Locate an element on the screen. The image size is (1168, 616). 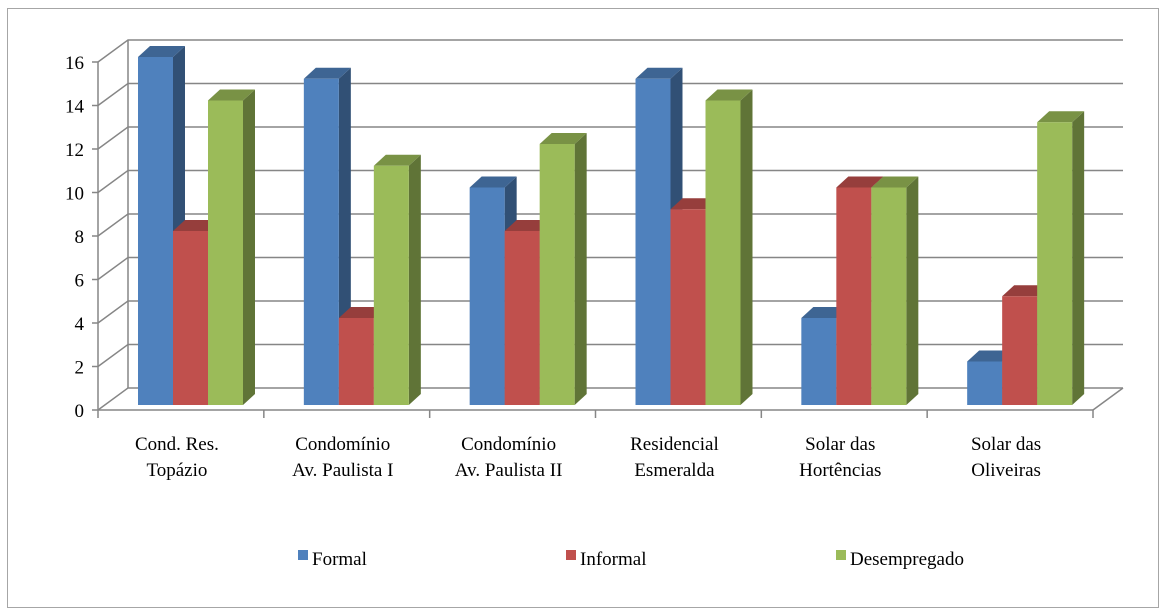
x-category-label: Av. Paulista II is located at coordinates (509, 470).